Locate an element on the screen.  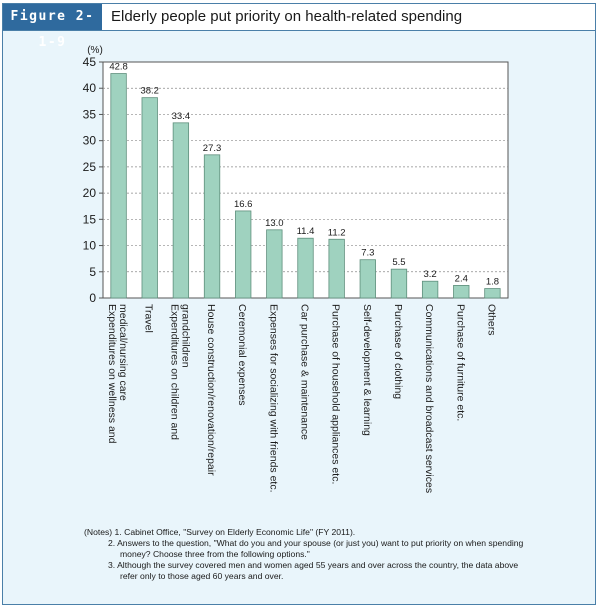
data-label: 33.4 is located at coordinates (181, 116).